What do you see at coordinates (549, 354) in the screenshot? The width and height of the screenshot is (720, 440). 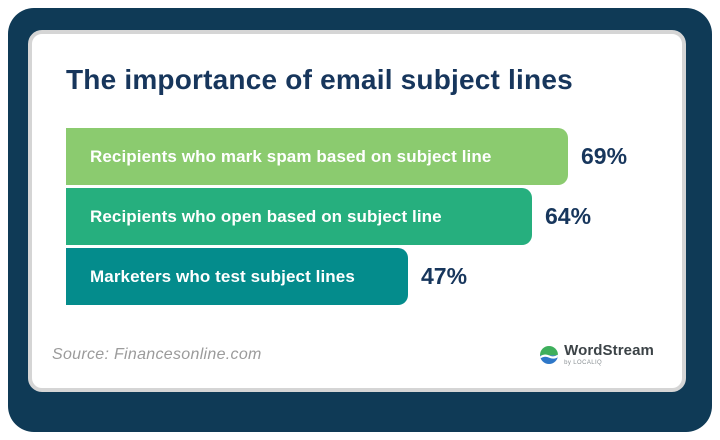 I see `wordstream-wave-circle-icon` at bounding box center [549, 354].